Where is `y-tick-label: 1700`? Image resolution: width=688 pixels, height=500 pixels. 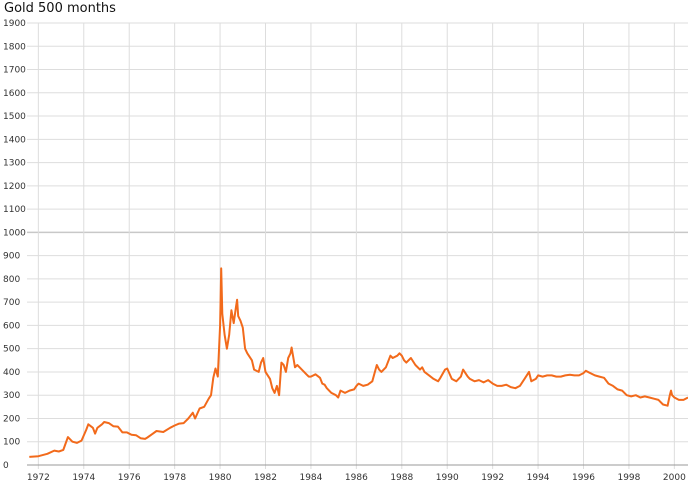 y-tick-label: 1700 is located at coordinates (14, 71).